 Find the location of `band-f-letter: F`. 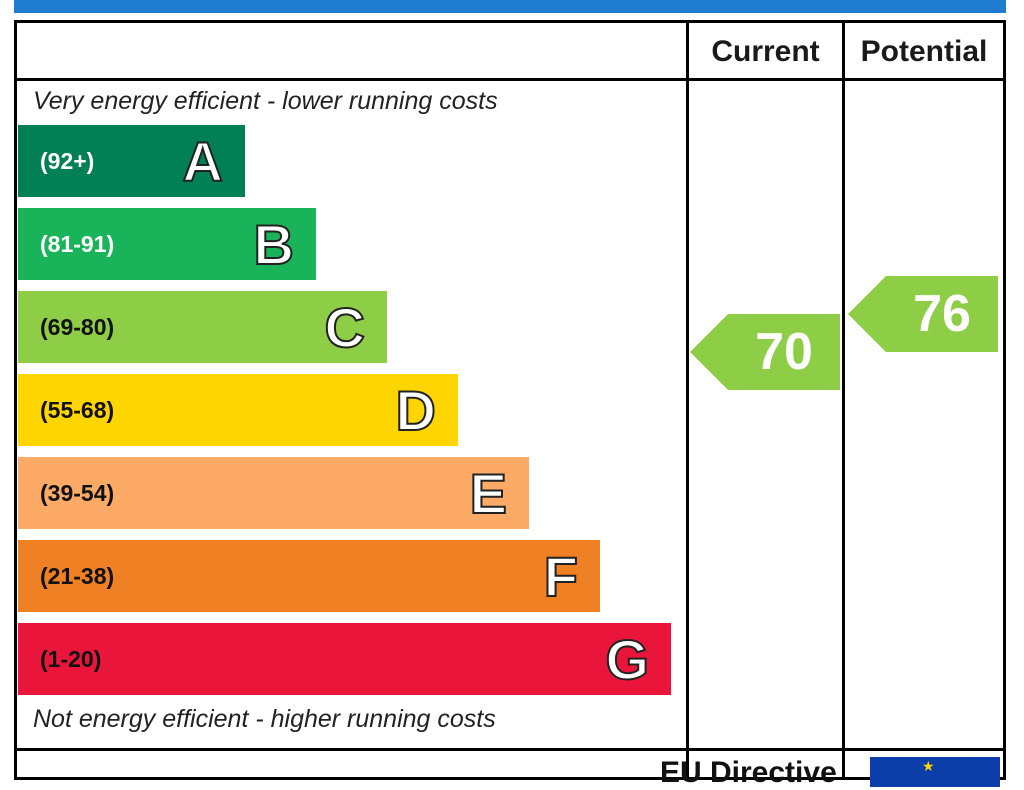

band-f-letter: F is located at coordinates (561, 576).